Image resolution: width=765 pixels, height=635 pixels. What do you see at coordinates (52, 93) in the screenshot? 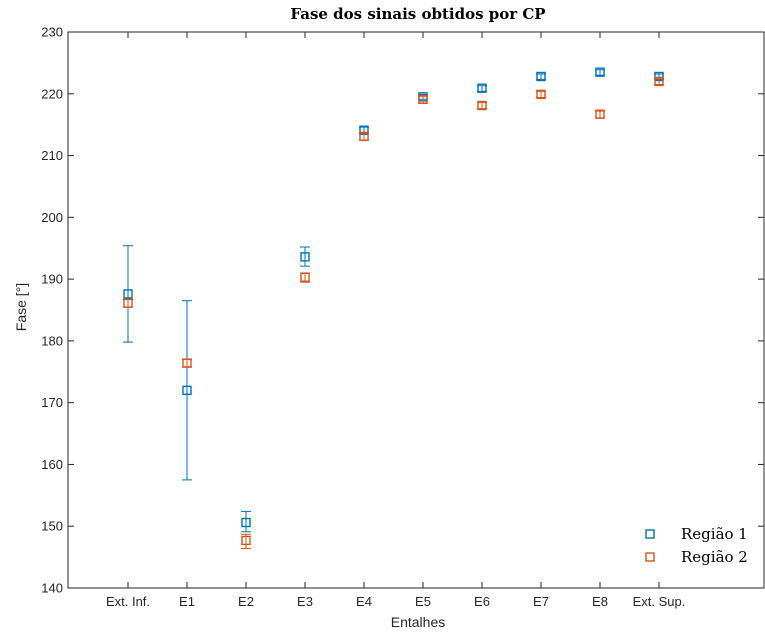
I see `y-tick-label: 220` at bounding box center [52, 93].